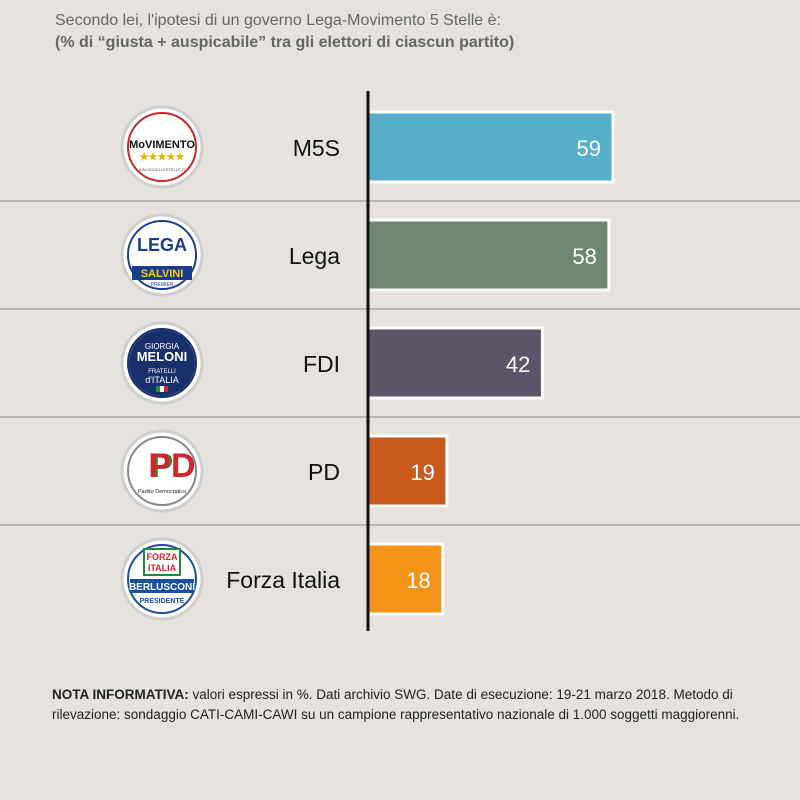  I want to click on logo-text: d'ITALIA, so click(162, 380).